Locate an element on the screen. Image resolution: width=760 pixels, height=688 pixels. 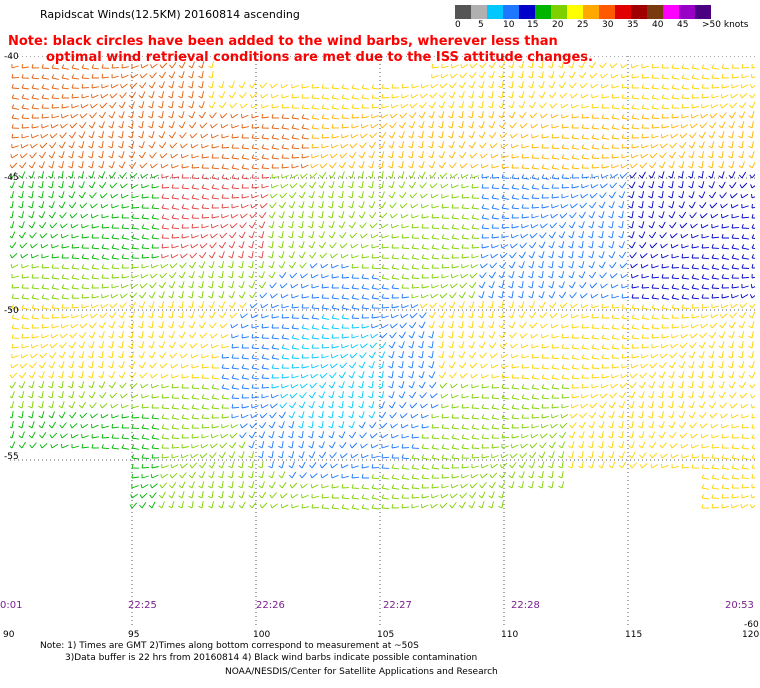
colorbar-segment is located at coordinates (495, 12).